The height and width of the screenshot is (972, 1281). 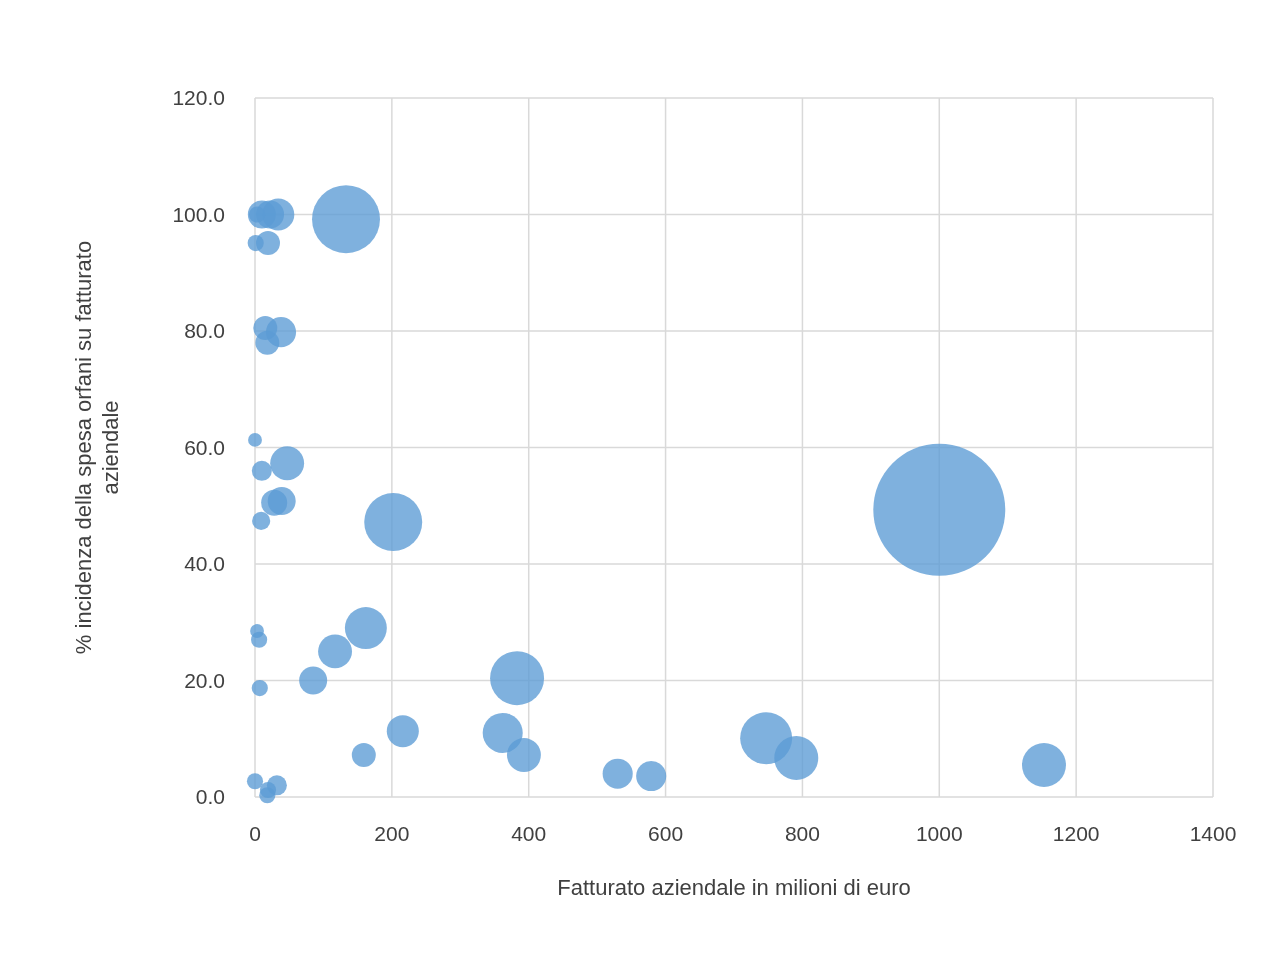 I want to click on y-tick-label: 40.0, so click(x=204, y=563).